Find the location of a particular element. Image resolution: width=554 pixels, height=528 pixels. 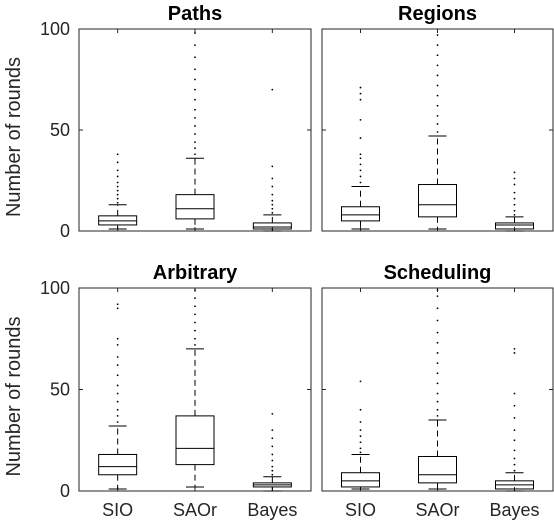

panel-1-ytick-label: 50 is located at coordinates (60, 130).